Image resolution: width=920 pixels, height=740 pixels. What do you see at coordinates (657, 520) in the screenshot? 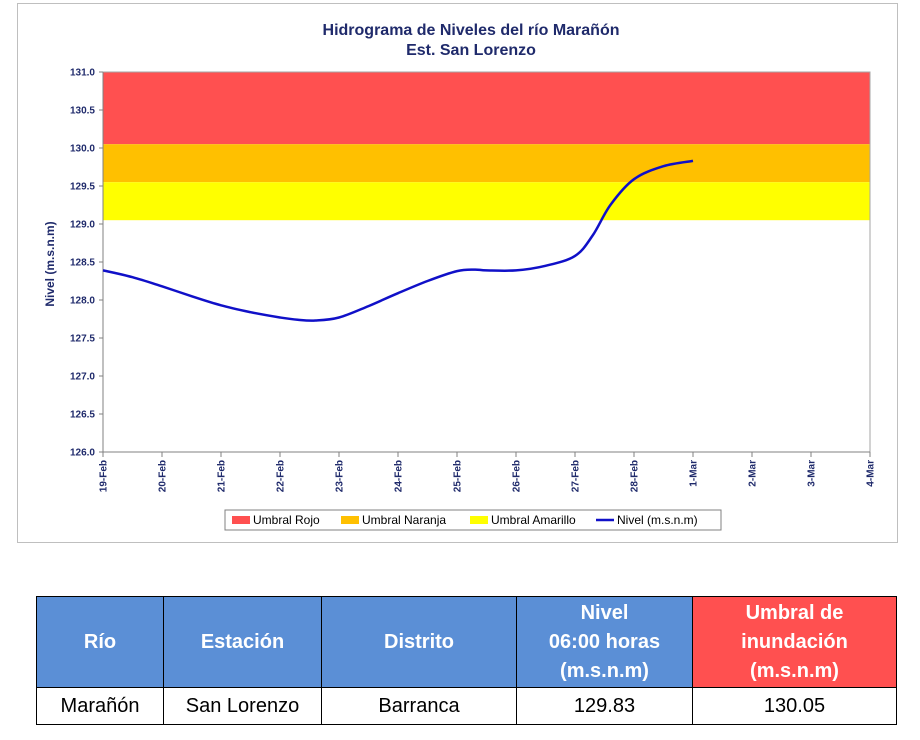
I see `legend-label-nivel-m-s-n-m: Nivel (m.s.n.m)` at bounding box center [657, 520].